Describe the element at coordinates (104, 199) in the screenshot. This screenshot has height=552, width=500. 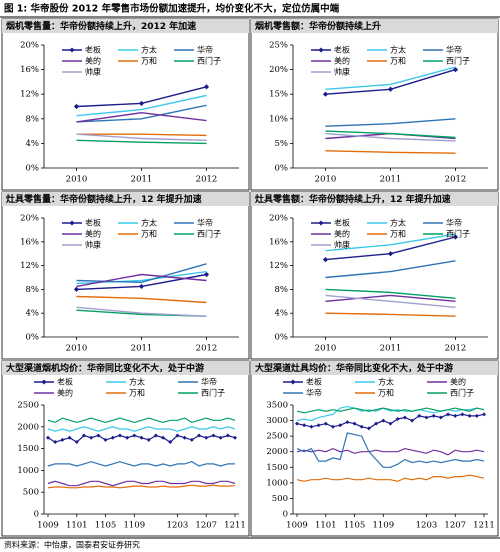
I see `panel-title: 灶具零售量：华帝份额持续上升，12 年提升加速` at that location.